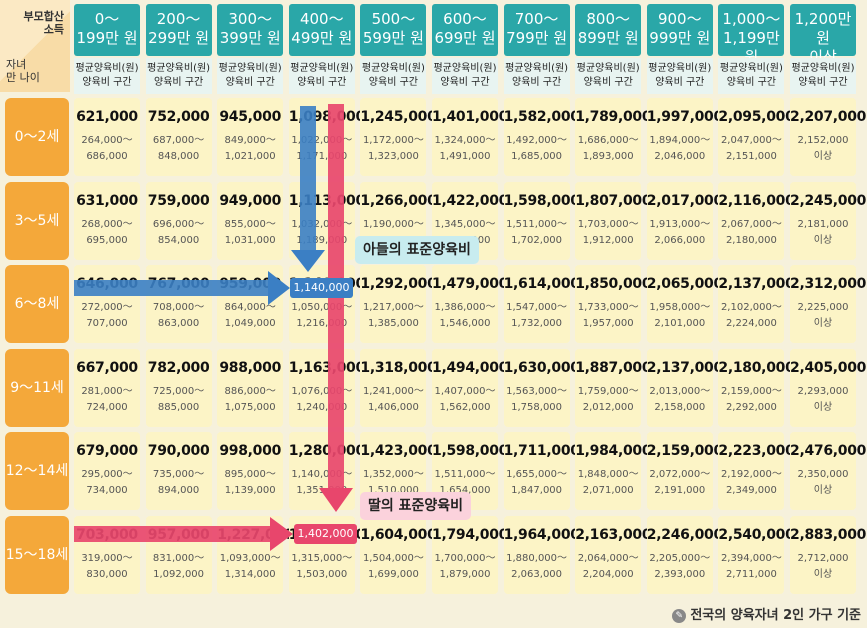  Describe the element at coordinates (537, 490) in the screenshot. I see `range-upper-value: 1,847,000` at that location.